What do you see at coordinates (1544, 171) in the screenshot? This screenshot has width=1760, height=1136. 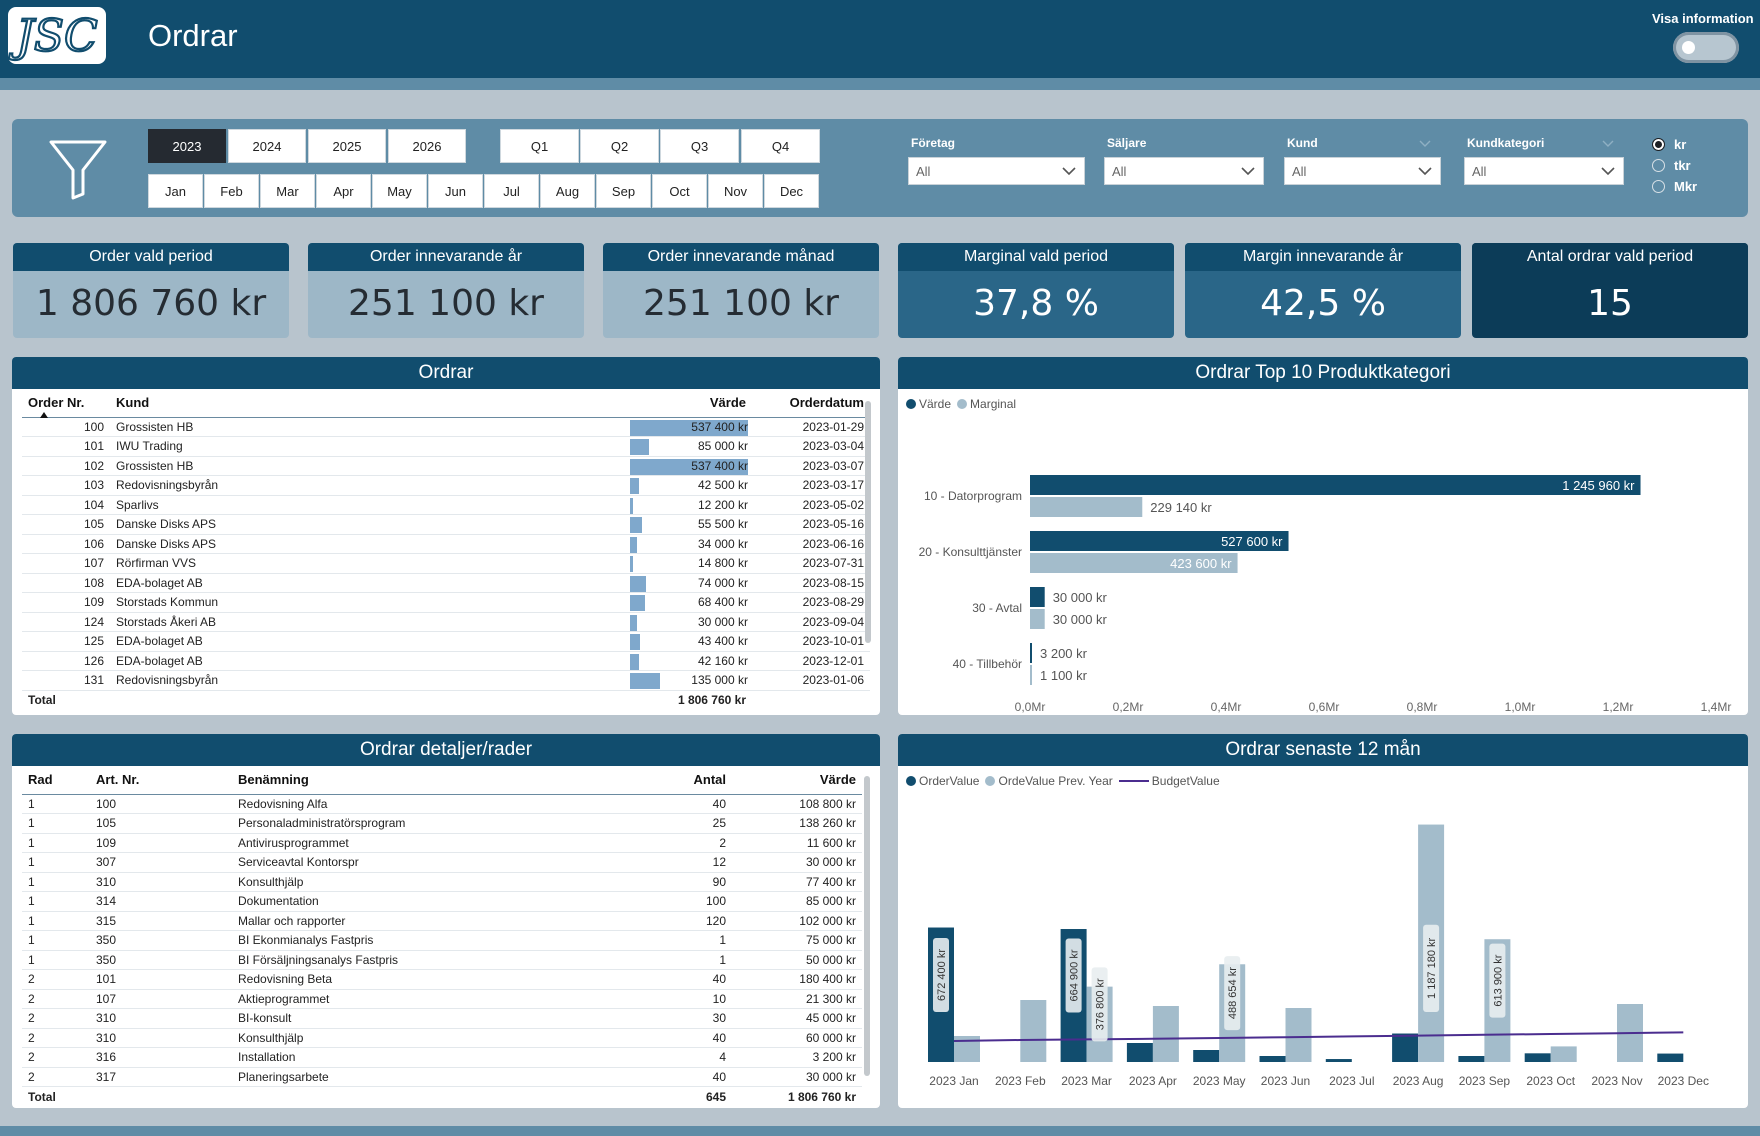 I see `kundkategori-dropdown: All` at bounding box center [1544, 171].